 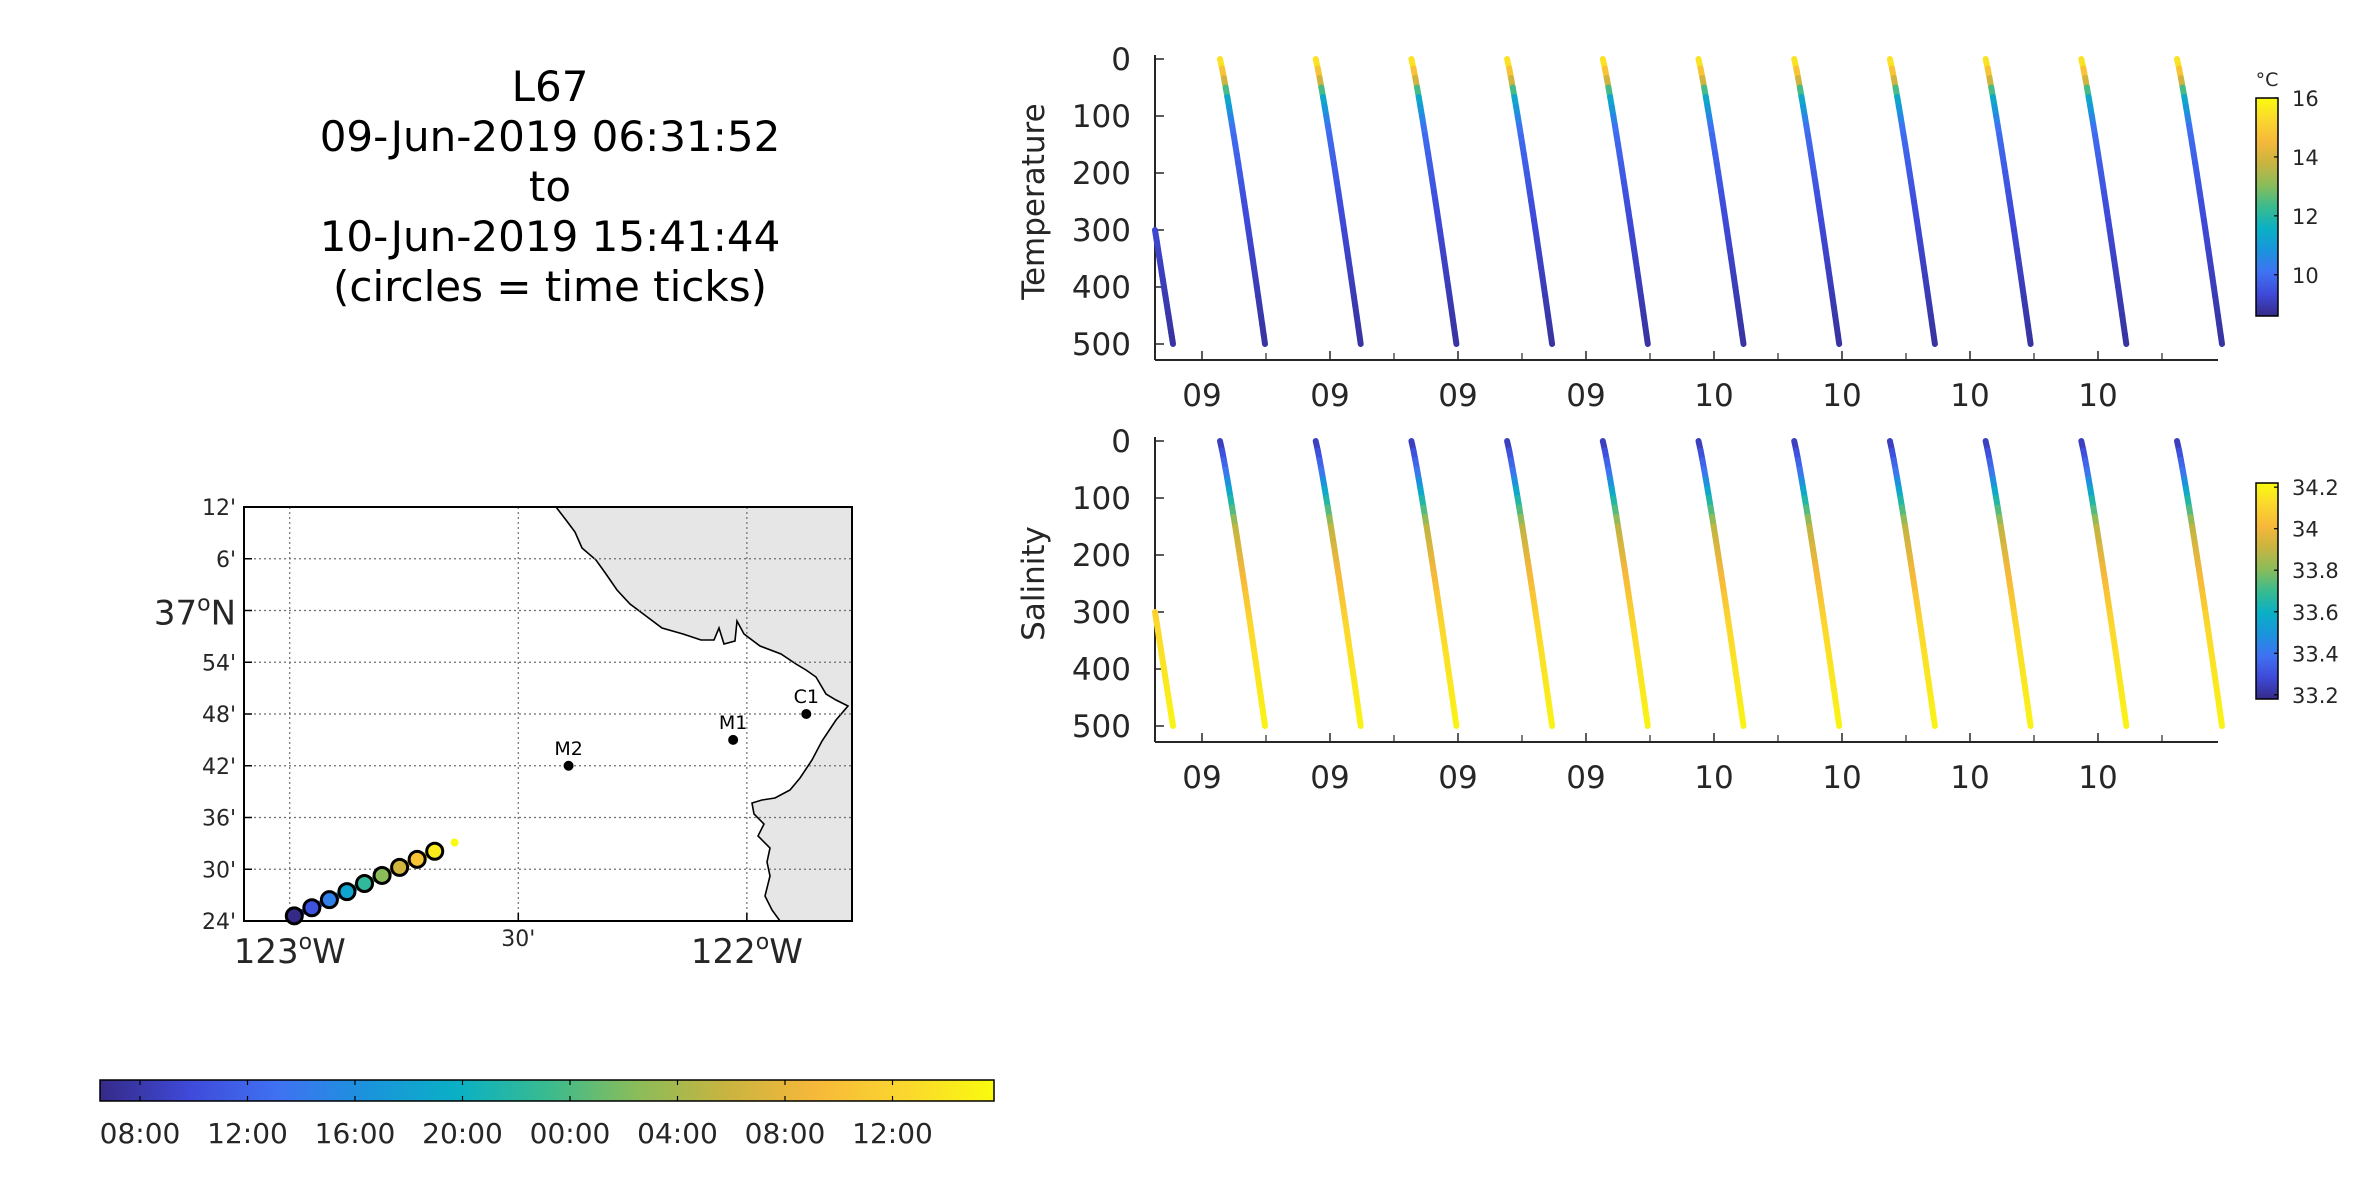 I want to click on colorbar-tick-label: 33.2, so click(x=2315, y=696).